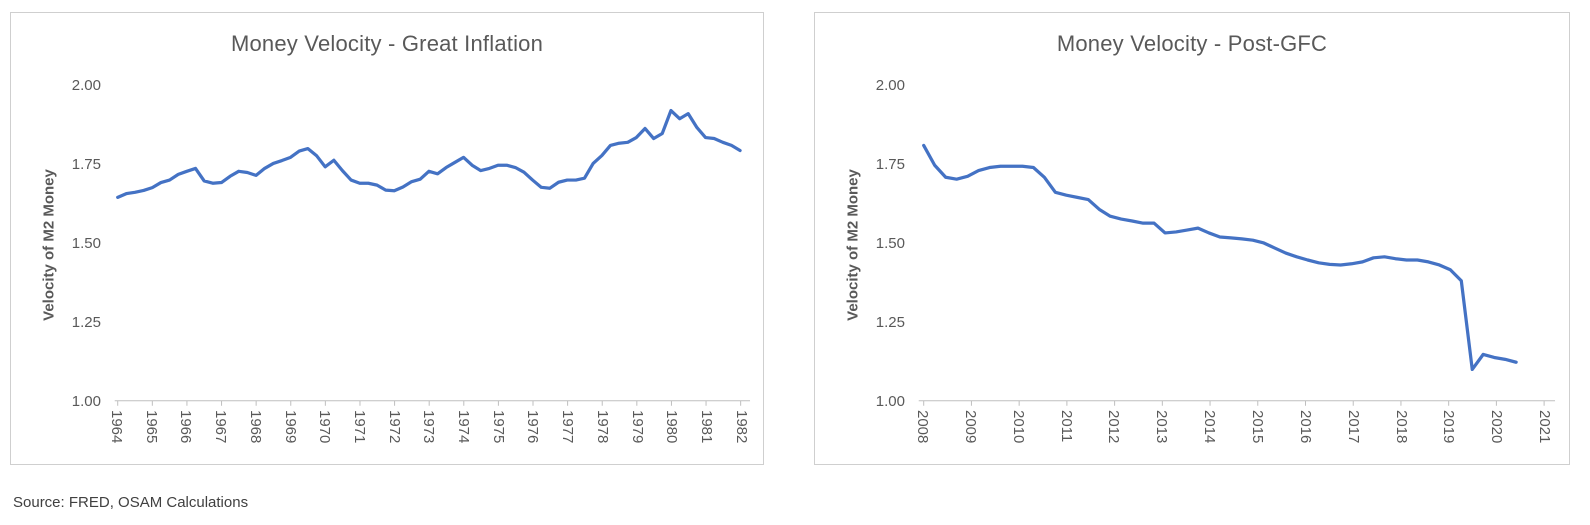  What do you see at coordinates (1210, 427) in the screenshot?
I see `x-tick-label: 2014` at bounding box center [1210, 427].